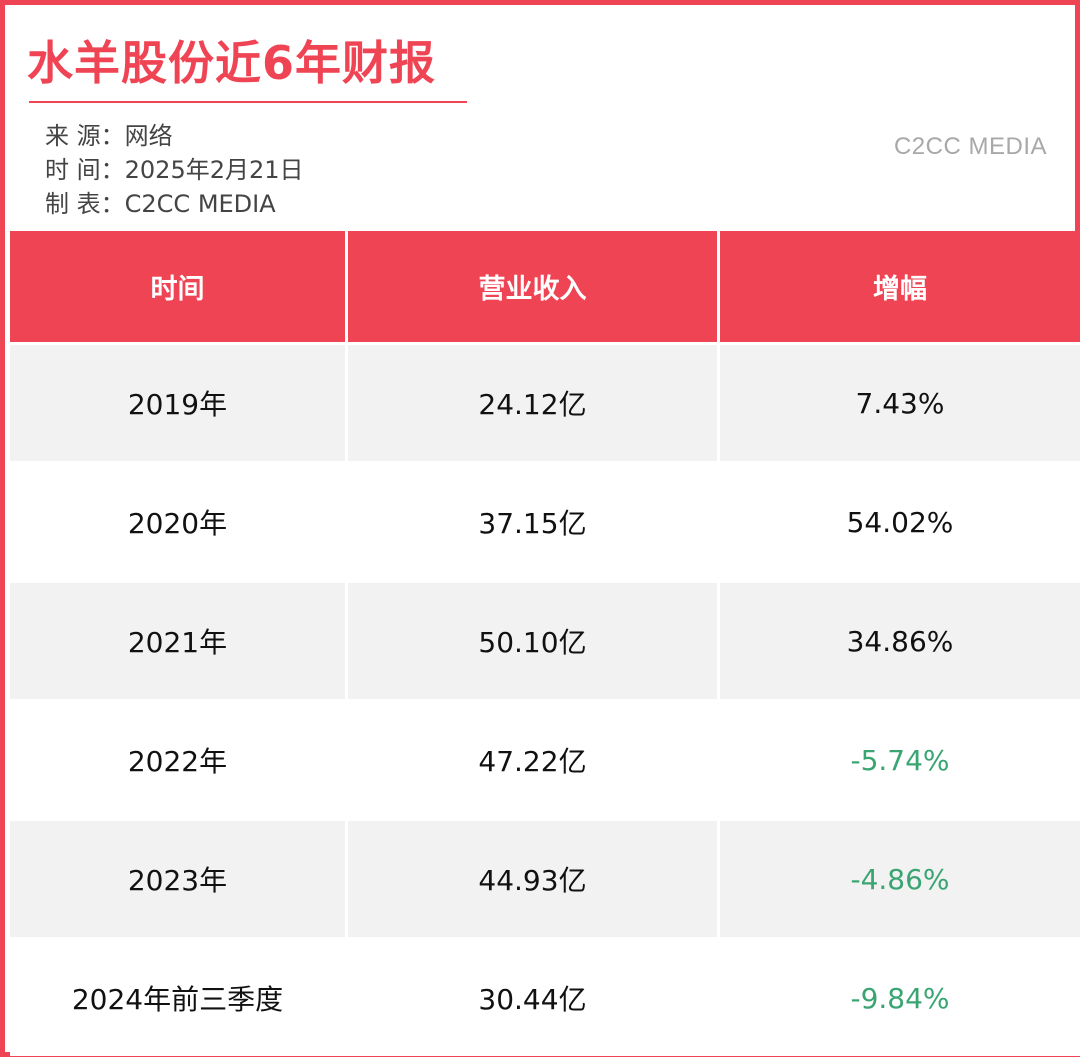 Image resolution: width=1080 pixels, height=1057 pixels. What do you see at coordinates (179, 522) in the screenshot?
I see `cell-period: 2020年` at bounding box center [179, 522].